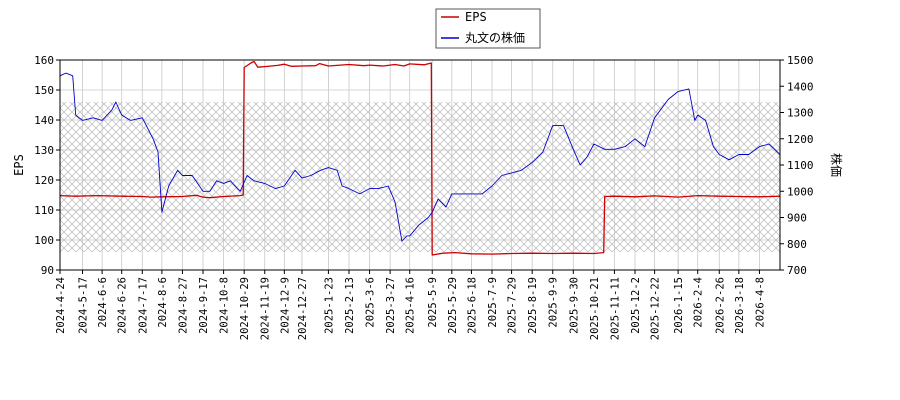 The width and height of the screenshot is (900, 400). What do you see at coordinates (574, 305) in the screenshot?
I see `x-tick-label: 2025-9-30` at bounding box center [574, 305].